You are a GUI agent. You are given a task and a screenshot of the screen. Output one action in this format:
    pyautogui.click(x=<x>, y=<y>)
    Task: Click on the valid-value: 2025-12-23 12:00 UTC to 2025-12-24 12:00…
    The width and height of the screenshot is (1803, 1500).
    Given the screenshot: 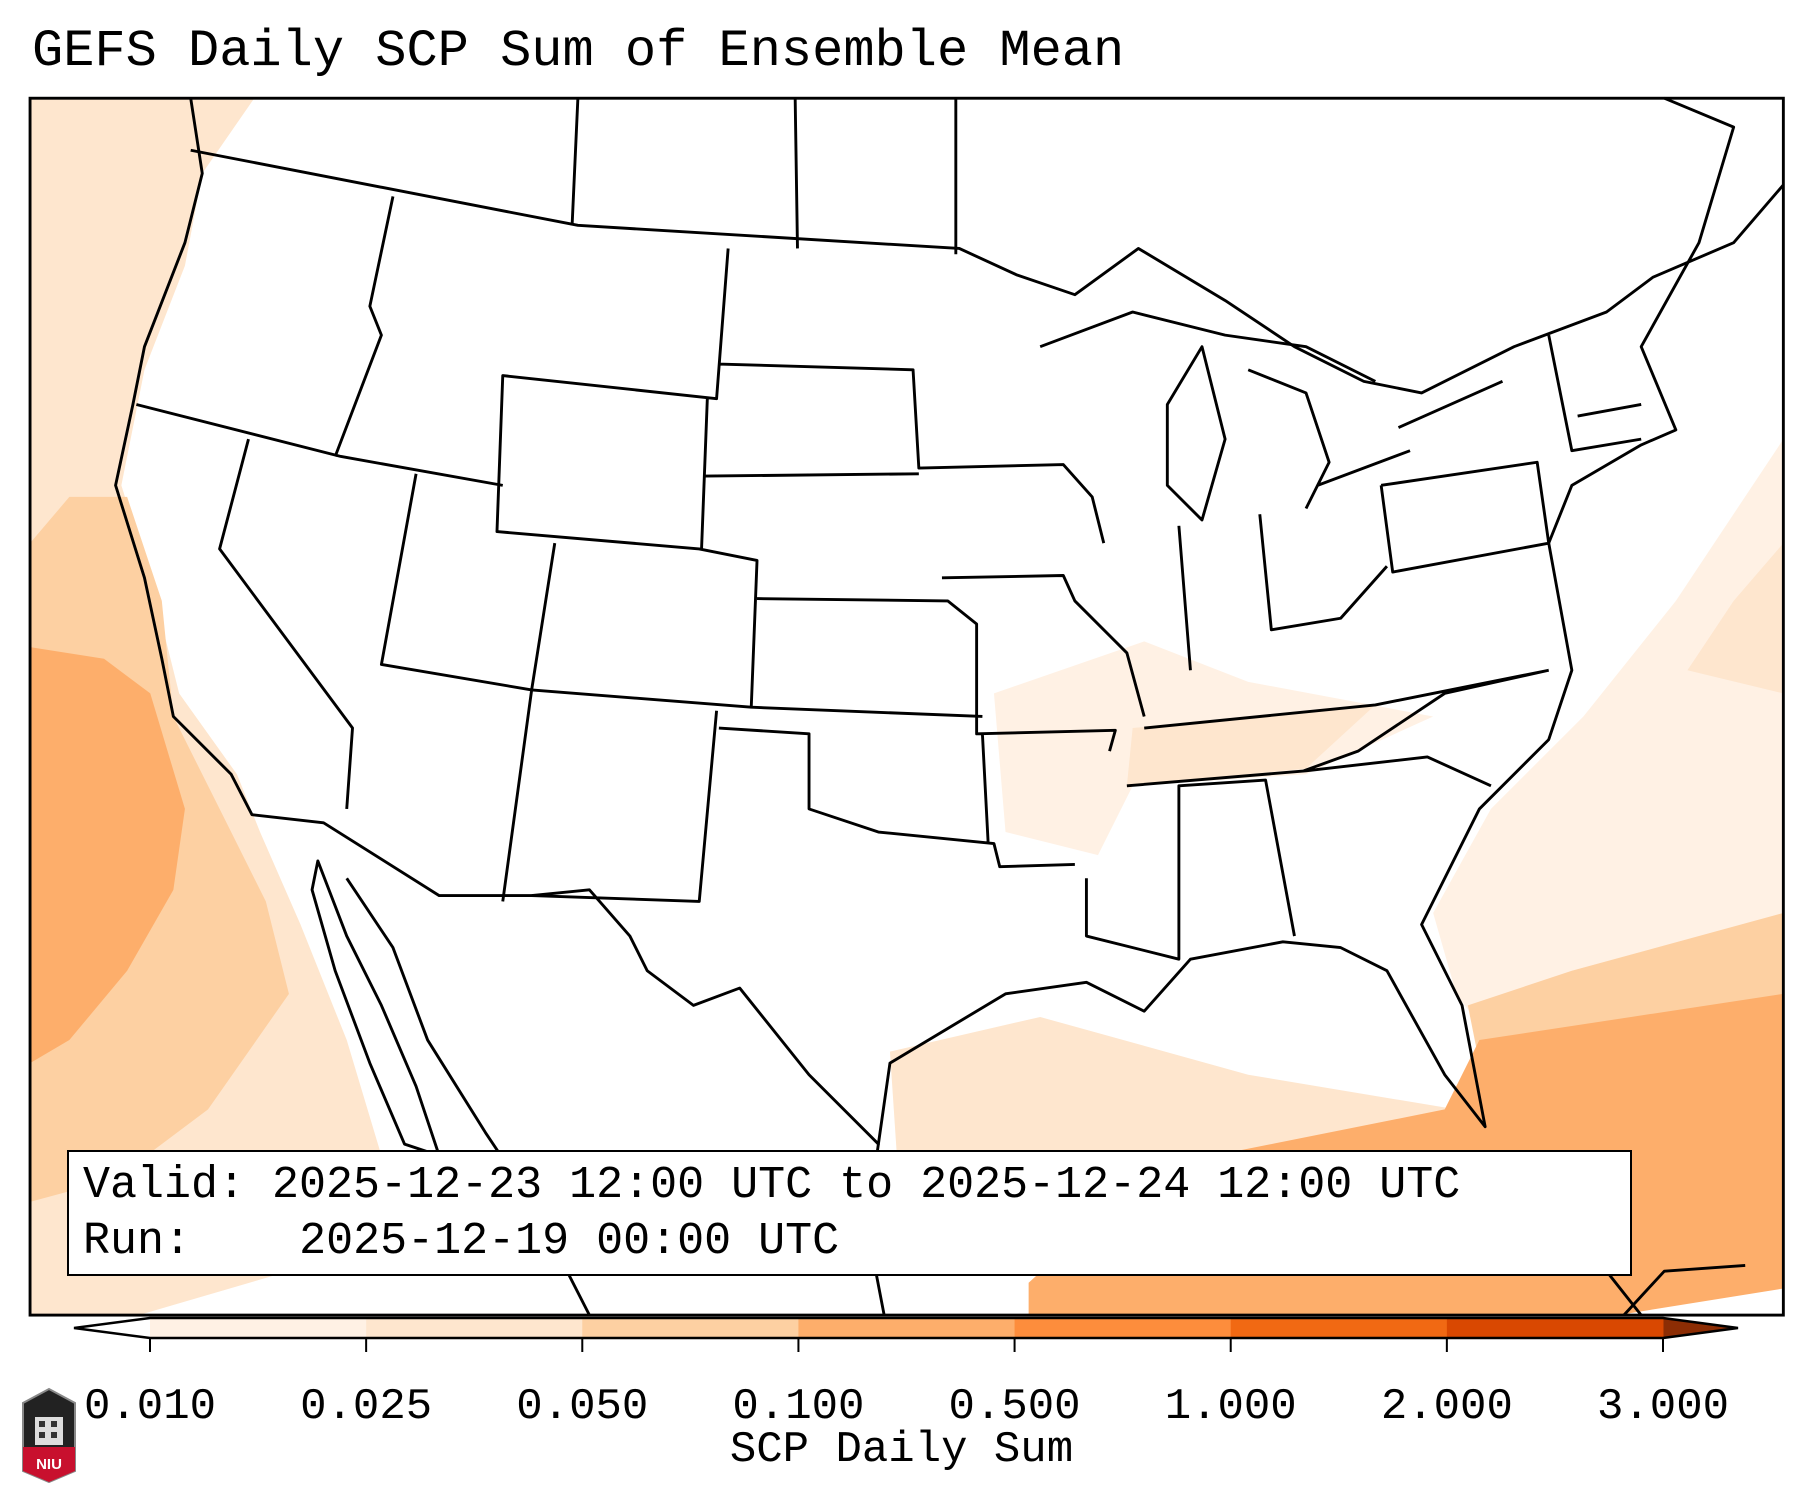 What is the action you would take?
    pyautogui.click(x=866, y=1185)
    